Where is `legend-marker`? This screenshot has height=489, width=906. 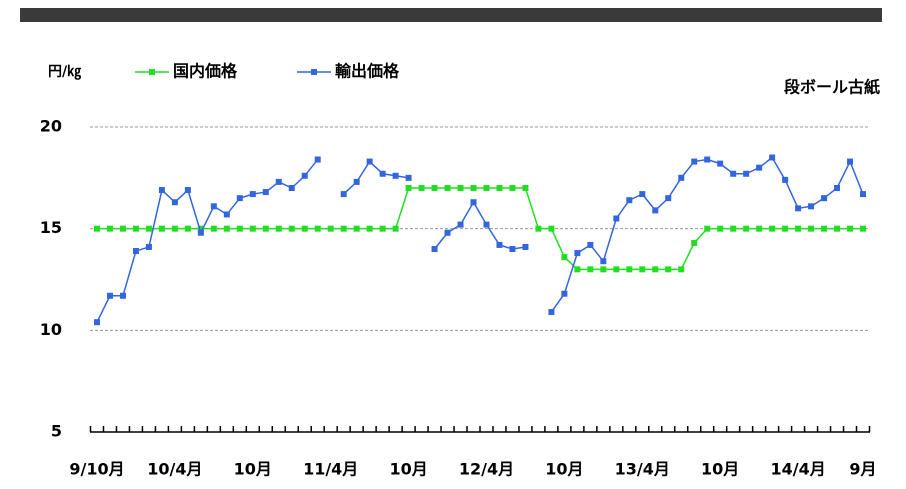 legend-marker is located at coordinates (152, 72).